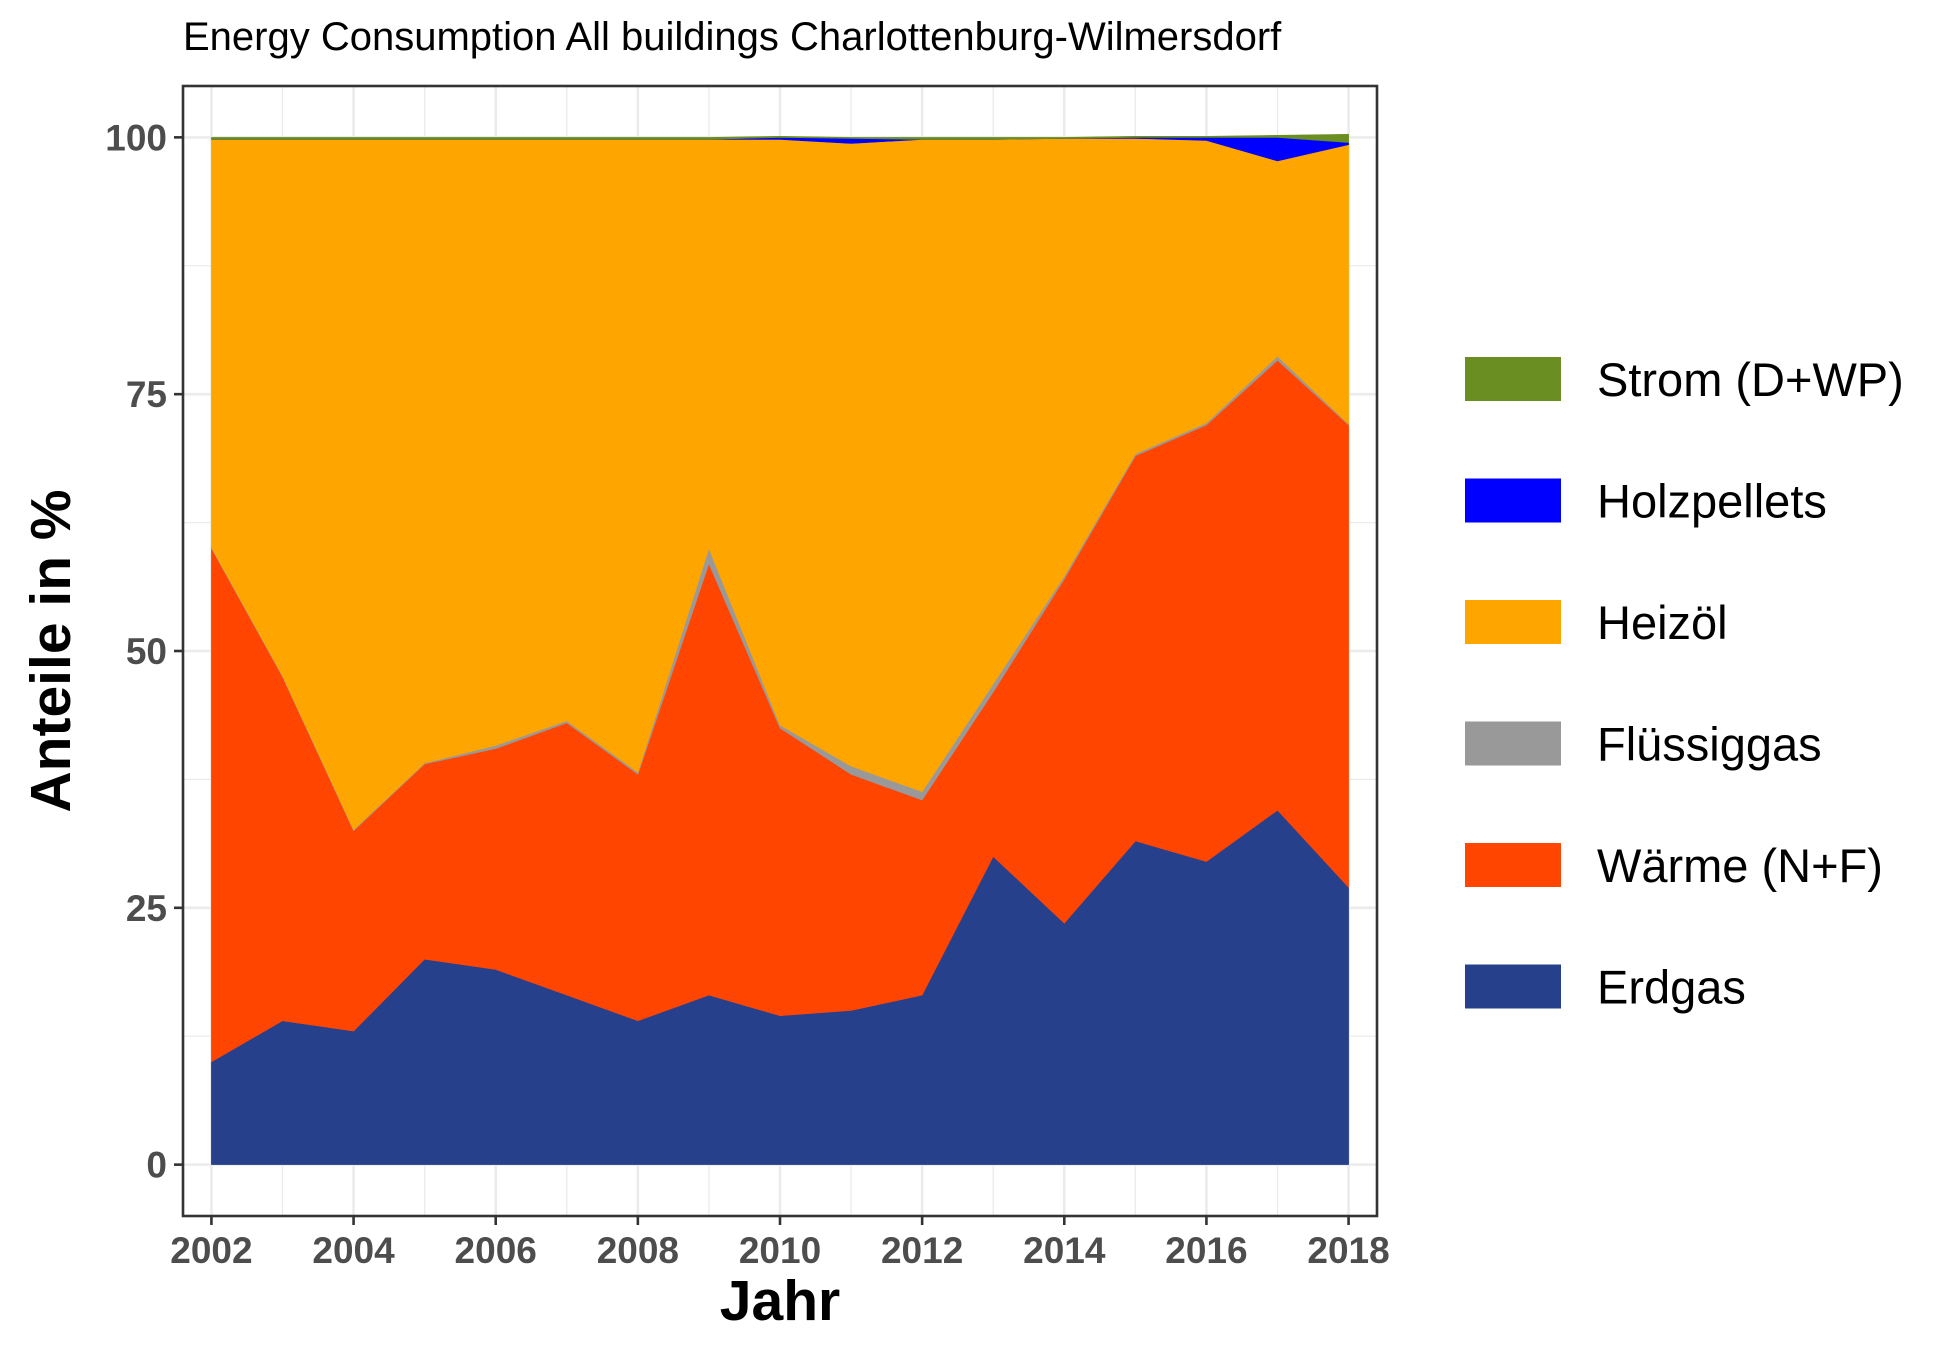  Describe the element at coordinates (211, 1250) in the screenshot. I see `x-tick-label: 2002` at that location.